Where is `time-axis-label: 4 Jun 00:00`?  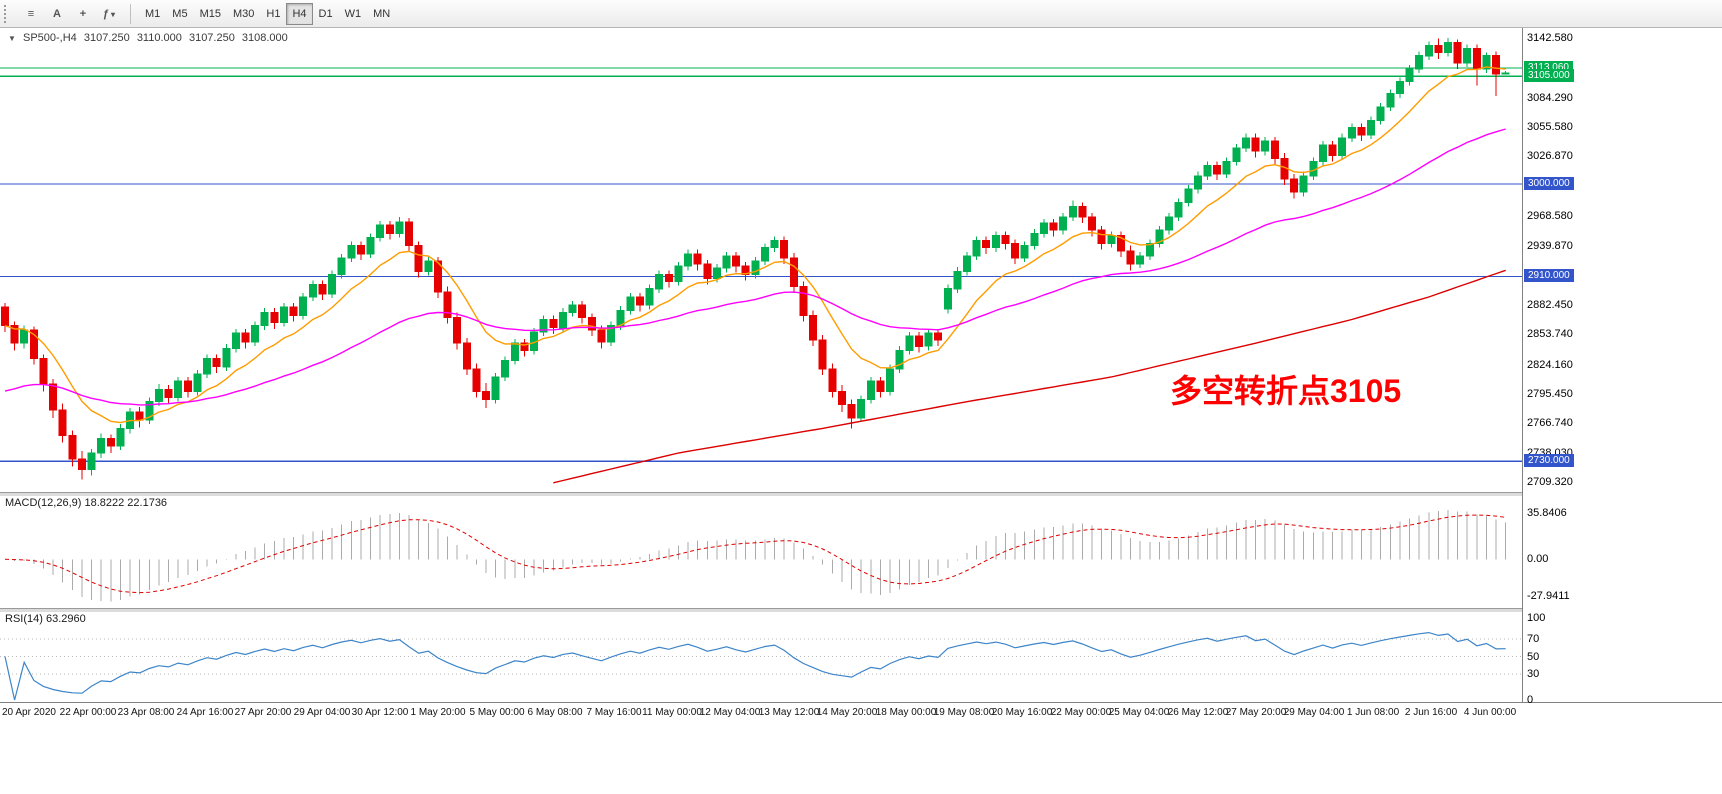
time-axis-label: 4 Jun 00:00 is located at coordinates (1490, 712).